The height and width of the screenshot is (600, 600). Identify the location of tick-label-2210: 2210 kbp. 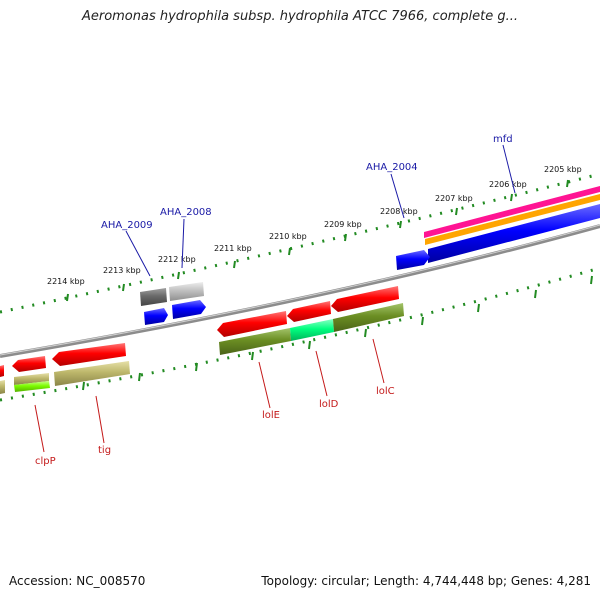
(288, 236).